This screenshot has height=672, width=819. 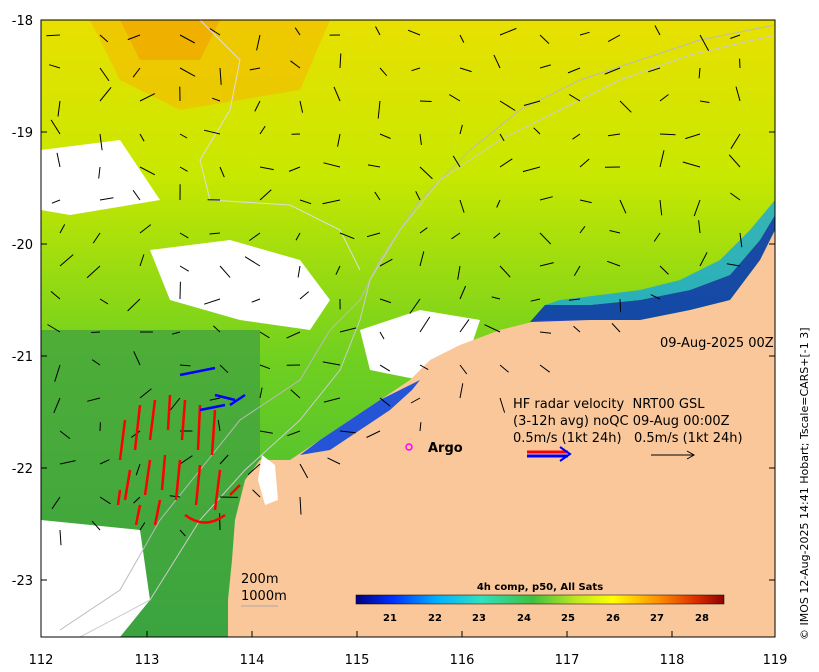 What do you see at coordinates (147, 660) in the screenshot?
I see `x-tick-label: 113` at bounding box center [147, 660].